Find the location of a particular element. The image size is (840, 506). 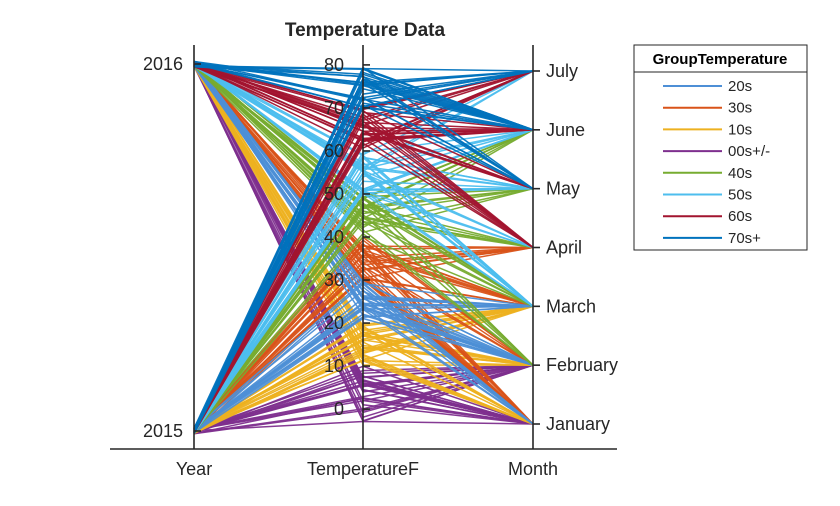

legend-label-70s+: 70s+ is located at coordinates (744, 238).